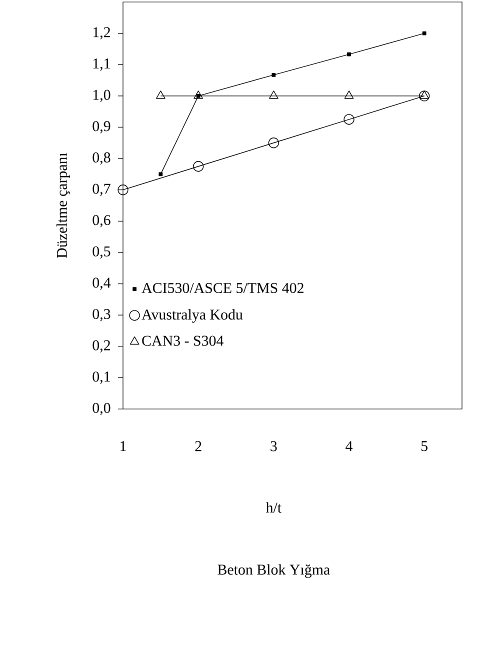 This screenshot has width=488, height=645. Describe the element at coordinates (274, 507) in the screenshot. I see `x-axis-title: h/t` at that location.